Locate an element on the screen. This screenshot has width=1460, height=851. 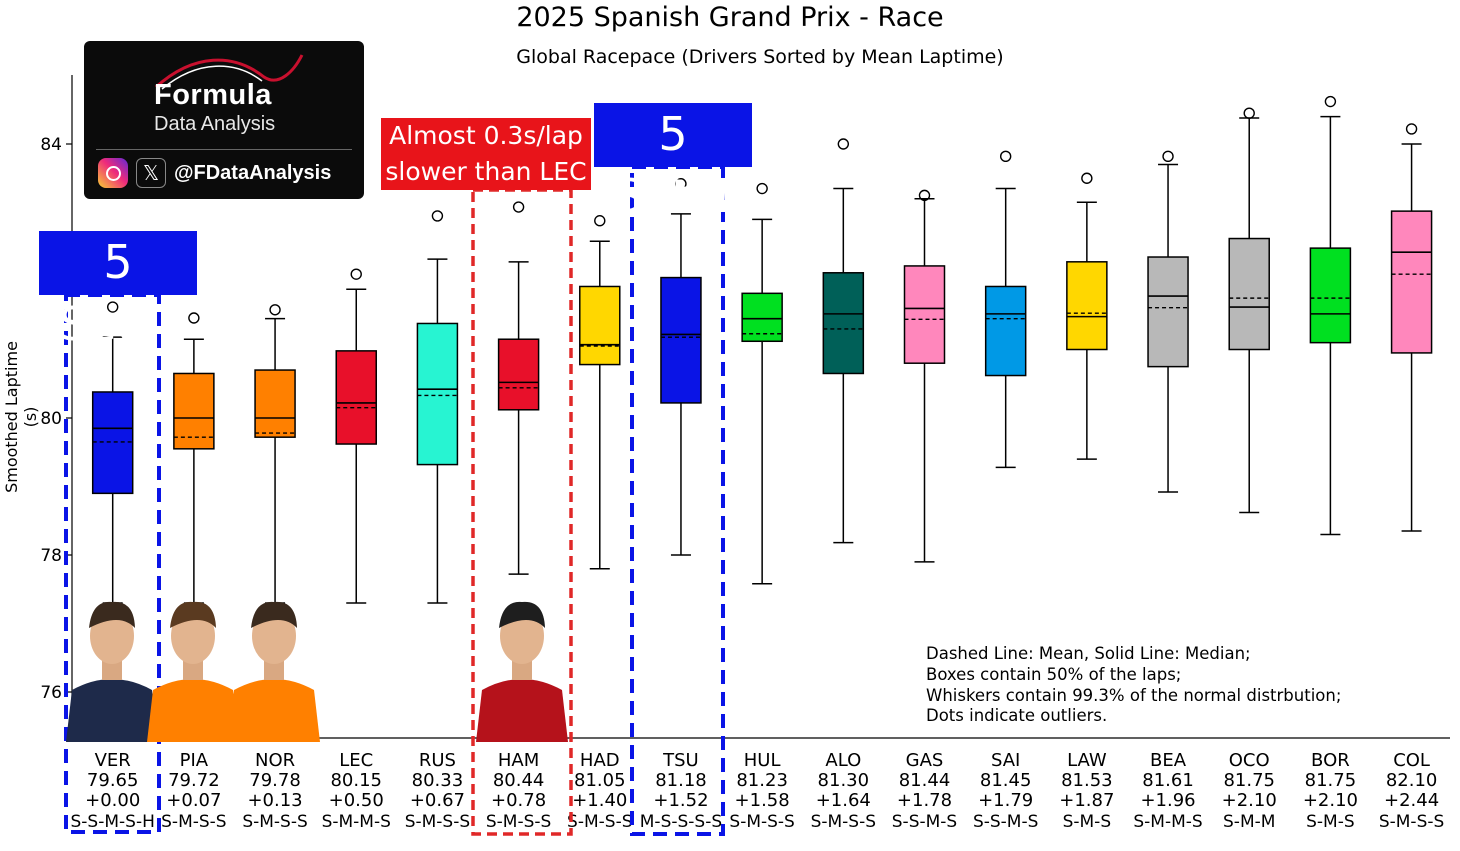
logo-card: Formula Data Analysis 𝕏 @FDataAnalysis is located at coordinates (224, 120).